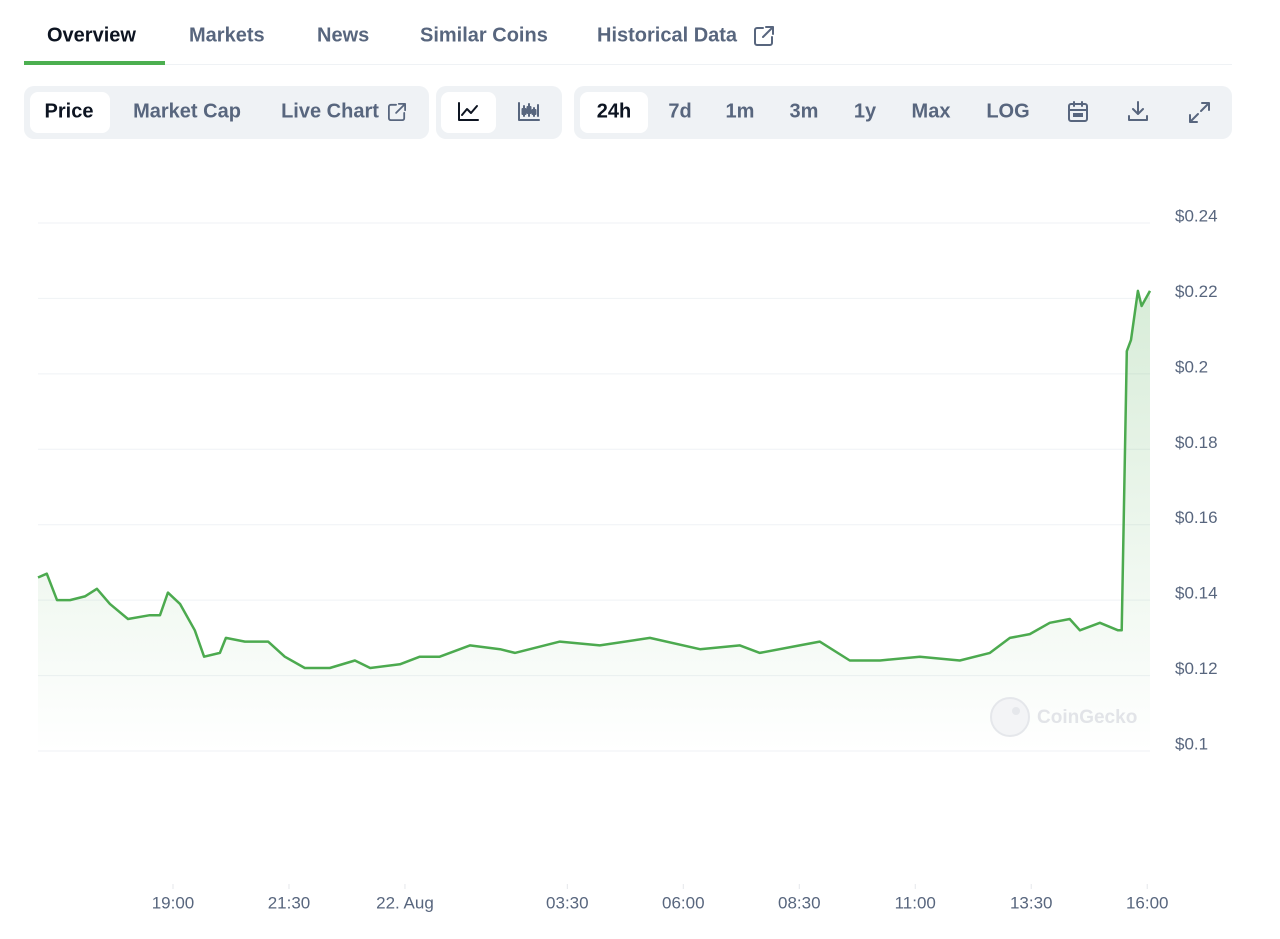 This screenshot has height=939, width=1280. What do you see at coordinates (173, 902) in the screenshot?
I see `x-tick-label: 19:00` at bounding box center [173, 902].